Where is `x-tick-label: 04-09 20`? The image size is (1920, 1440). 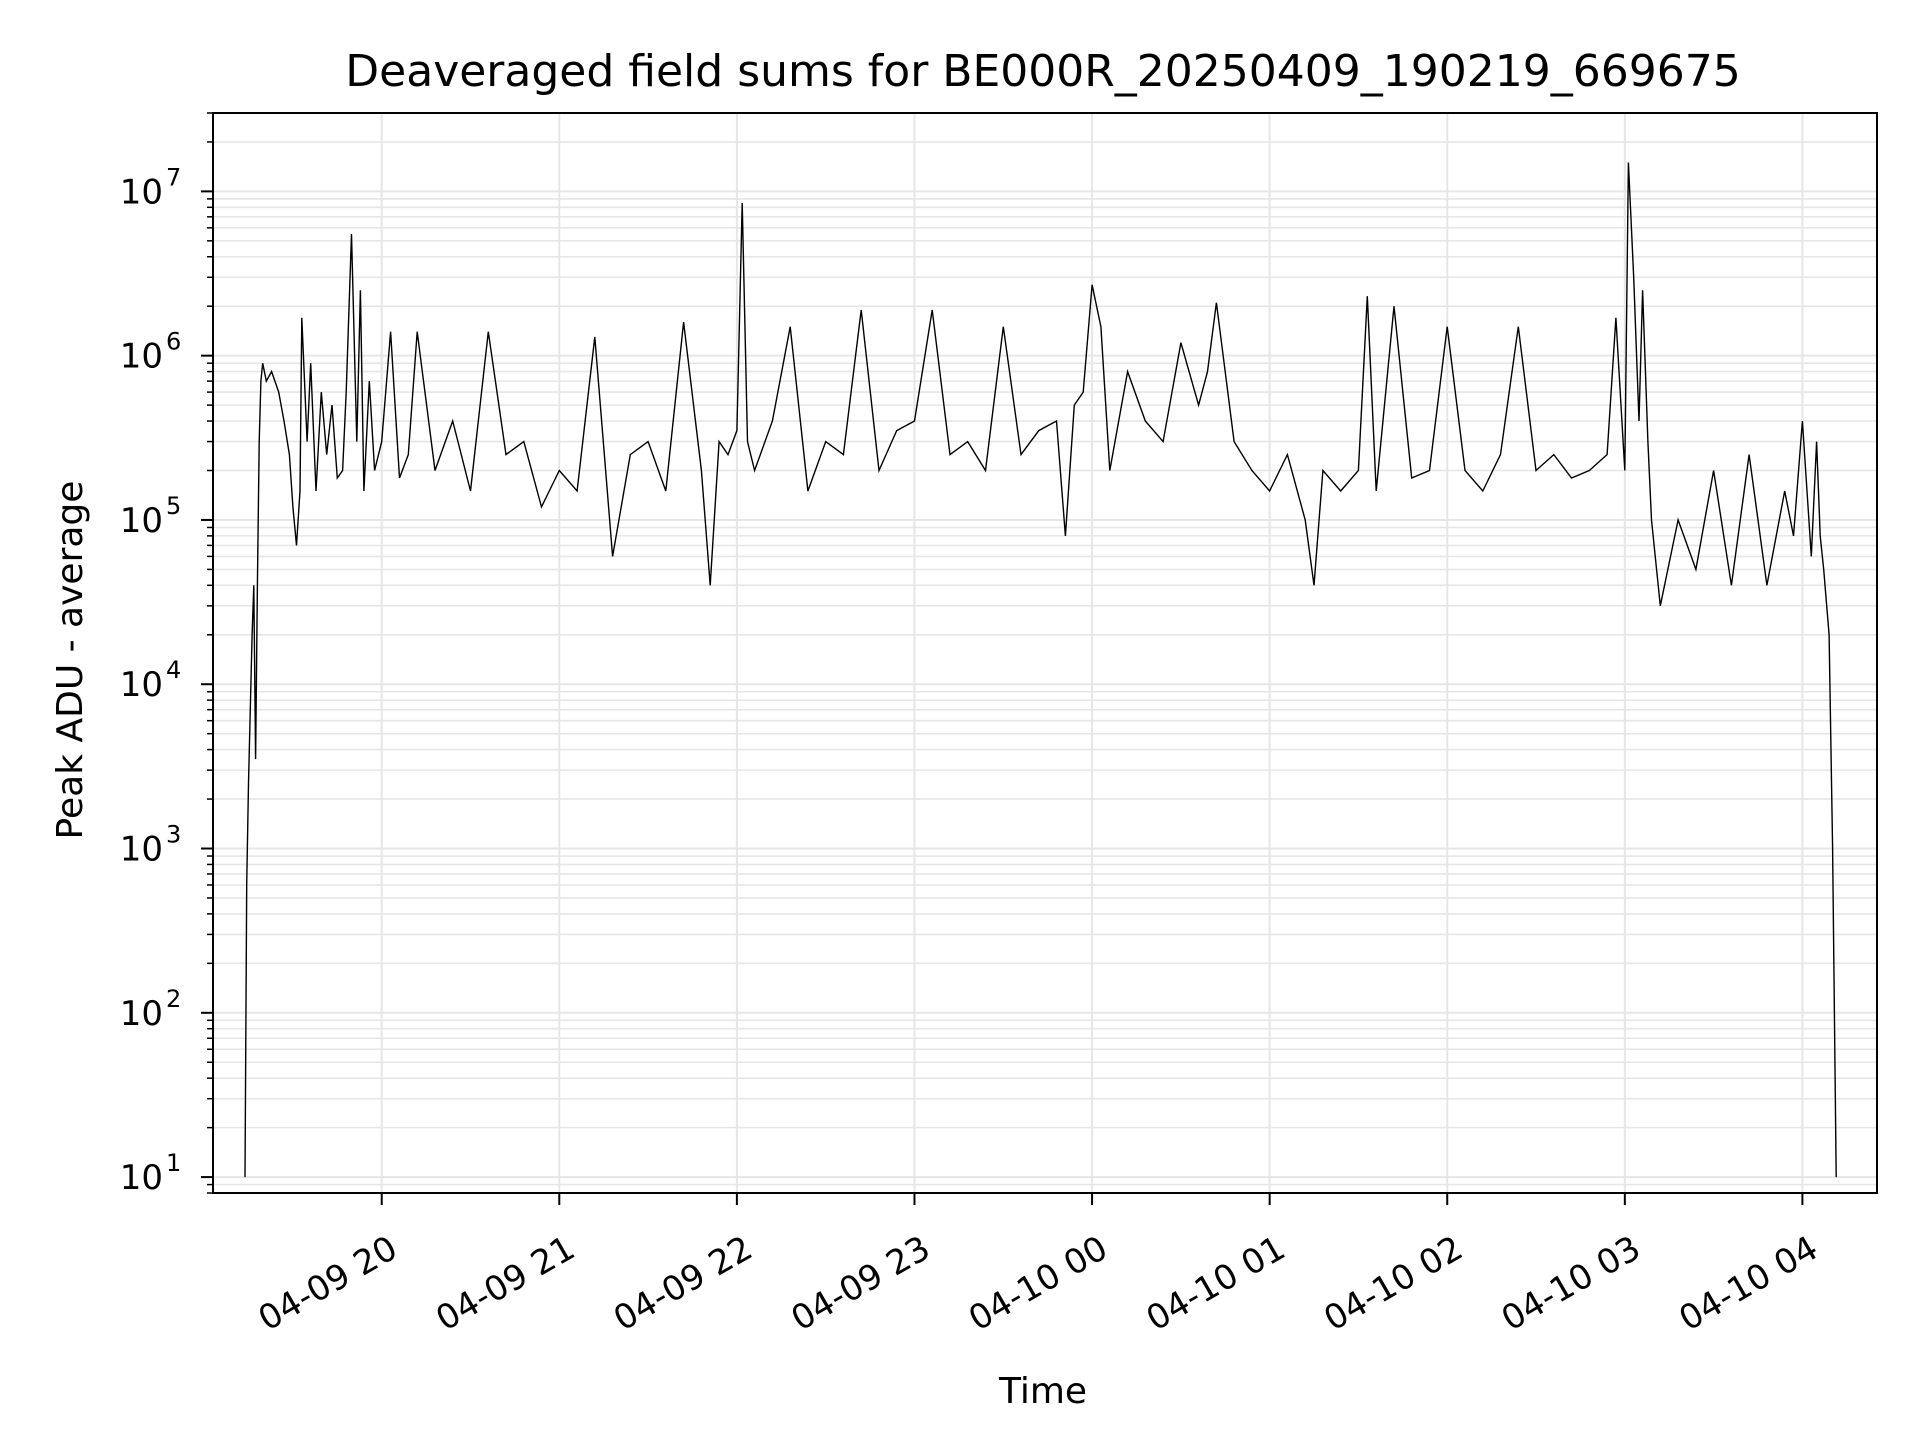
x-tick-label: 04-09 20 is located at coordinates (328, 1283).